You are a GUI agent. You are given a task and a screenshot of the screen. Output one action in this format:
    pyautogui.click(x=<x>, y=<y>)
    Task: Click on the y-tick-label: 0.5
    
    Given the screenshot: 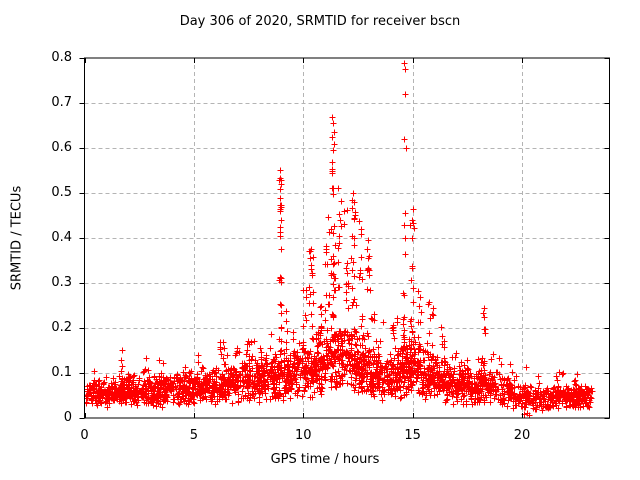 What is the action you would take?
    pyautogui.click(x=61, y=192)
    